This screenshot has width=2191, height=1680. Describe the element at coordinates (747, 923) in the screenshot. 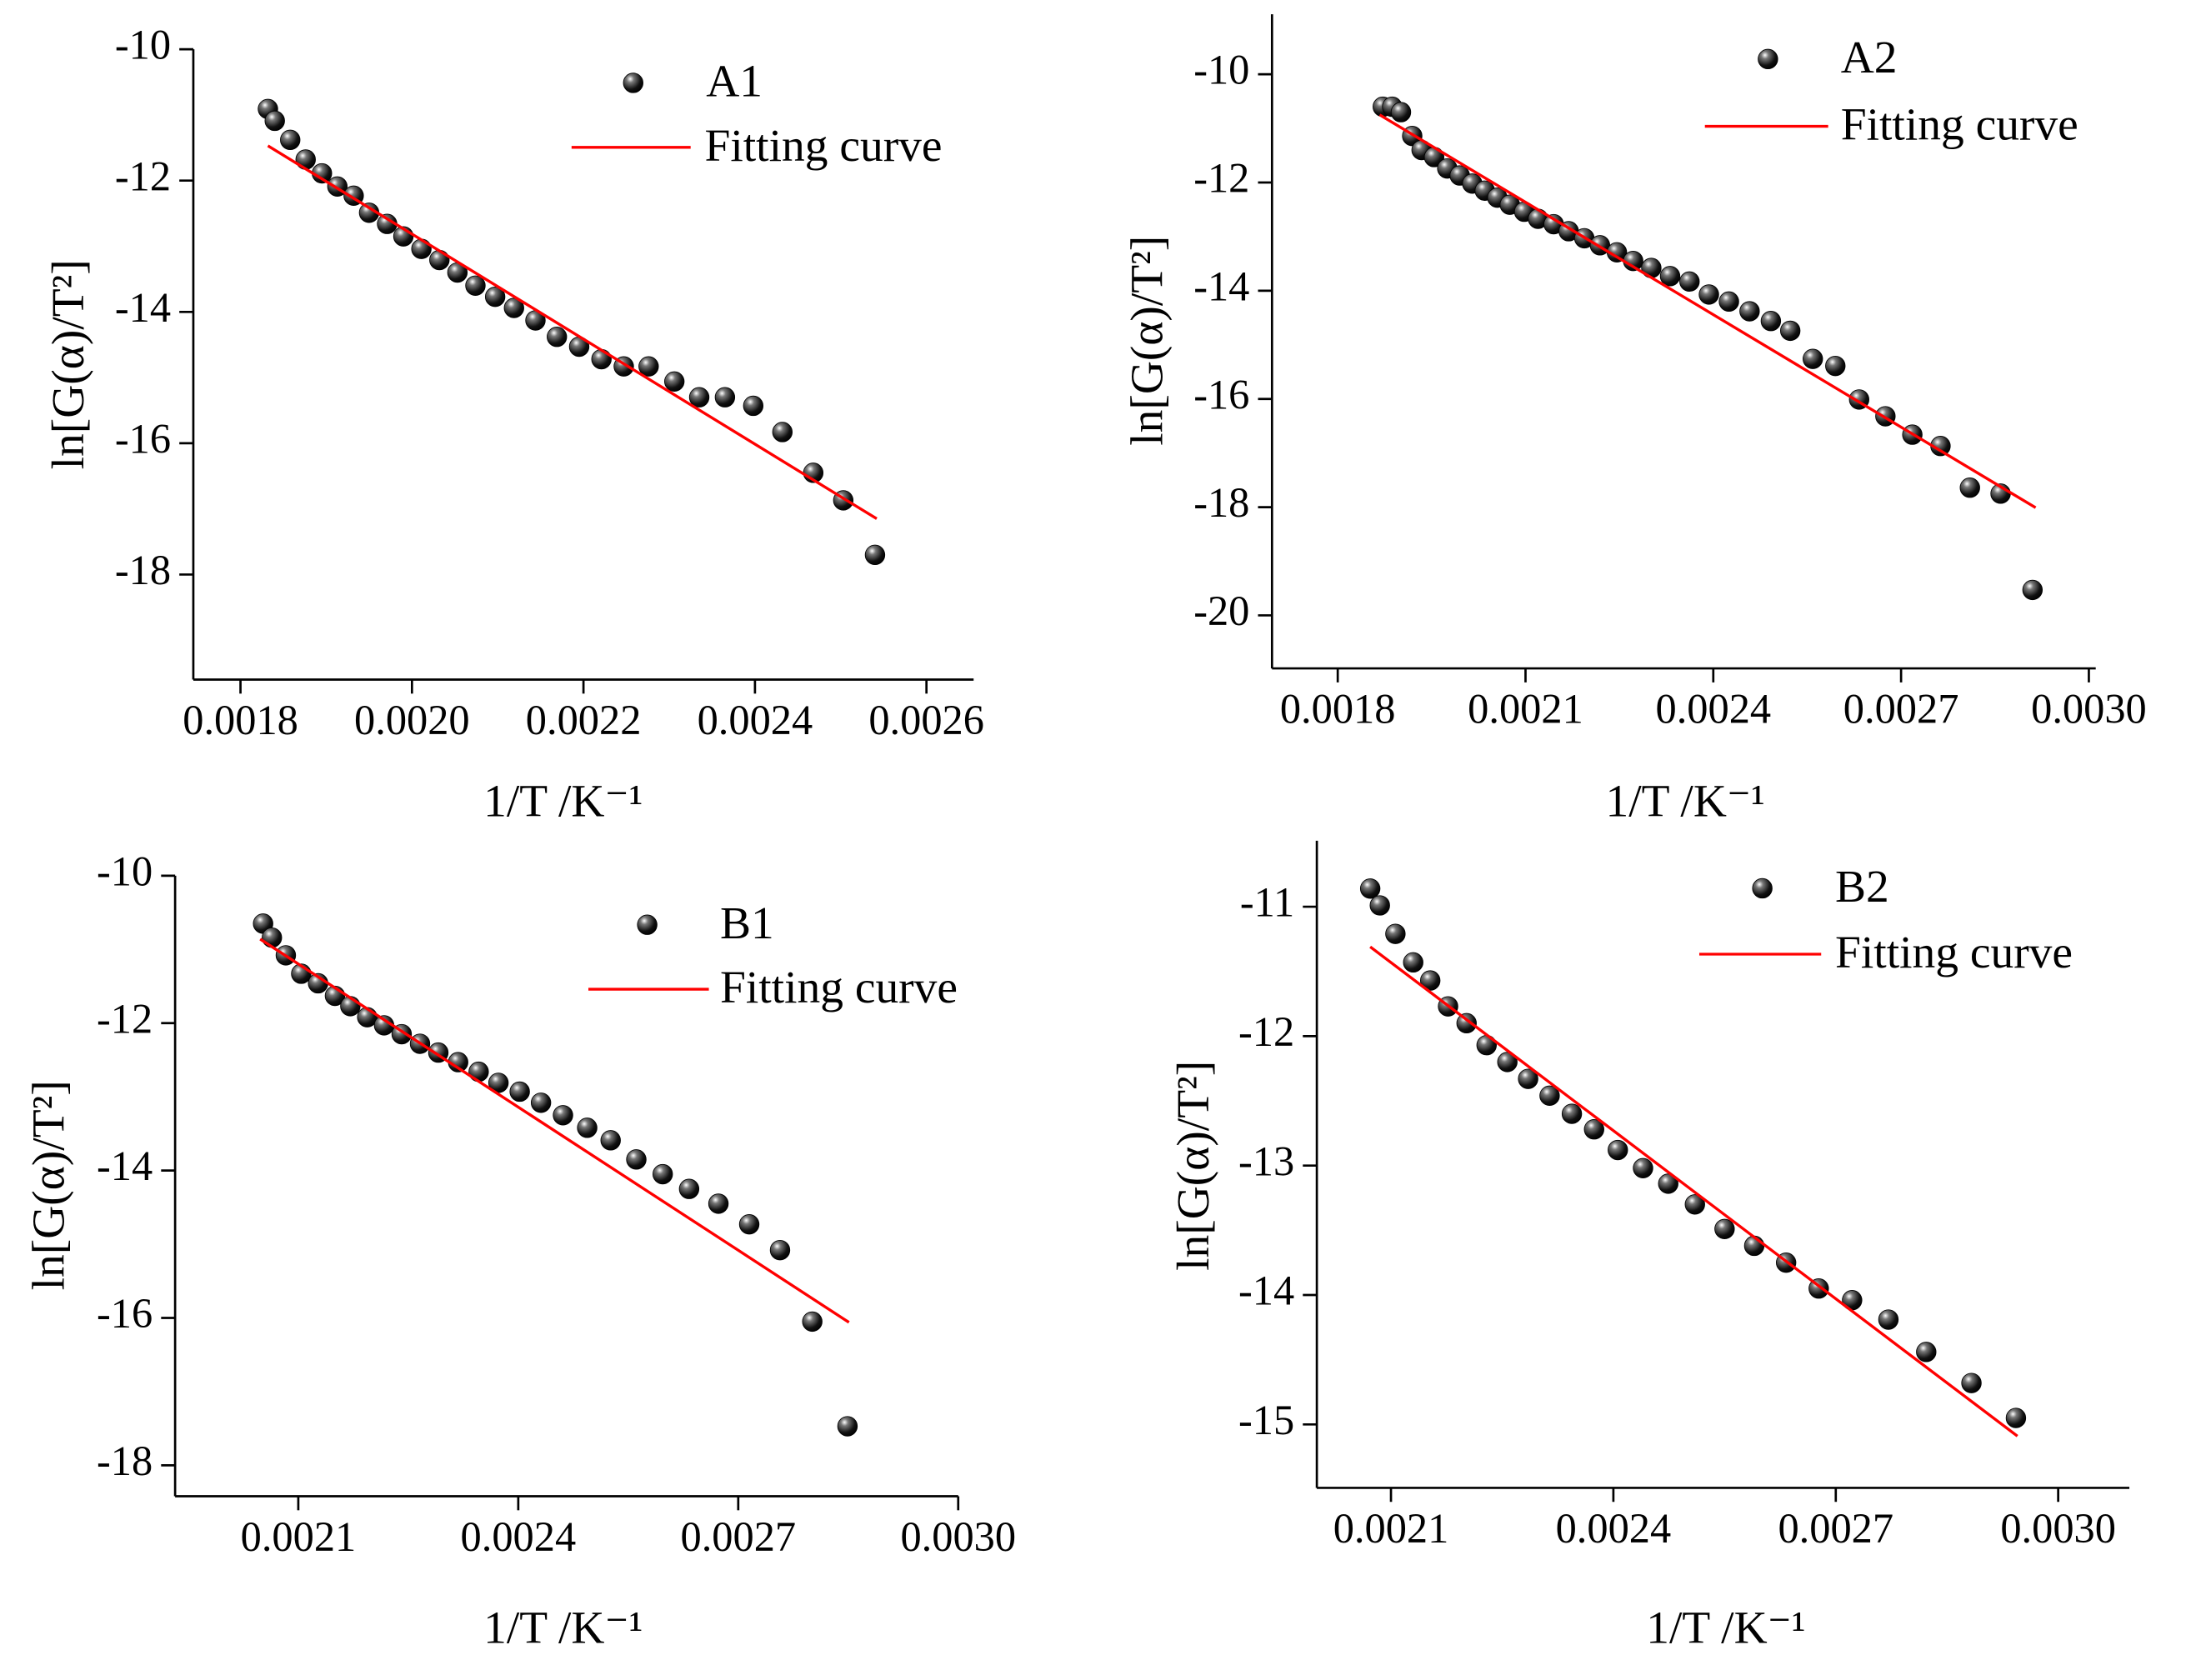

I see `legend-label: B1` at that location.